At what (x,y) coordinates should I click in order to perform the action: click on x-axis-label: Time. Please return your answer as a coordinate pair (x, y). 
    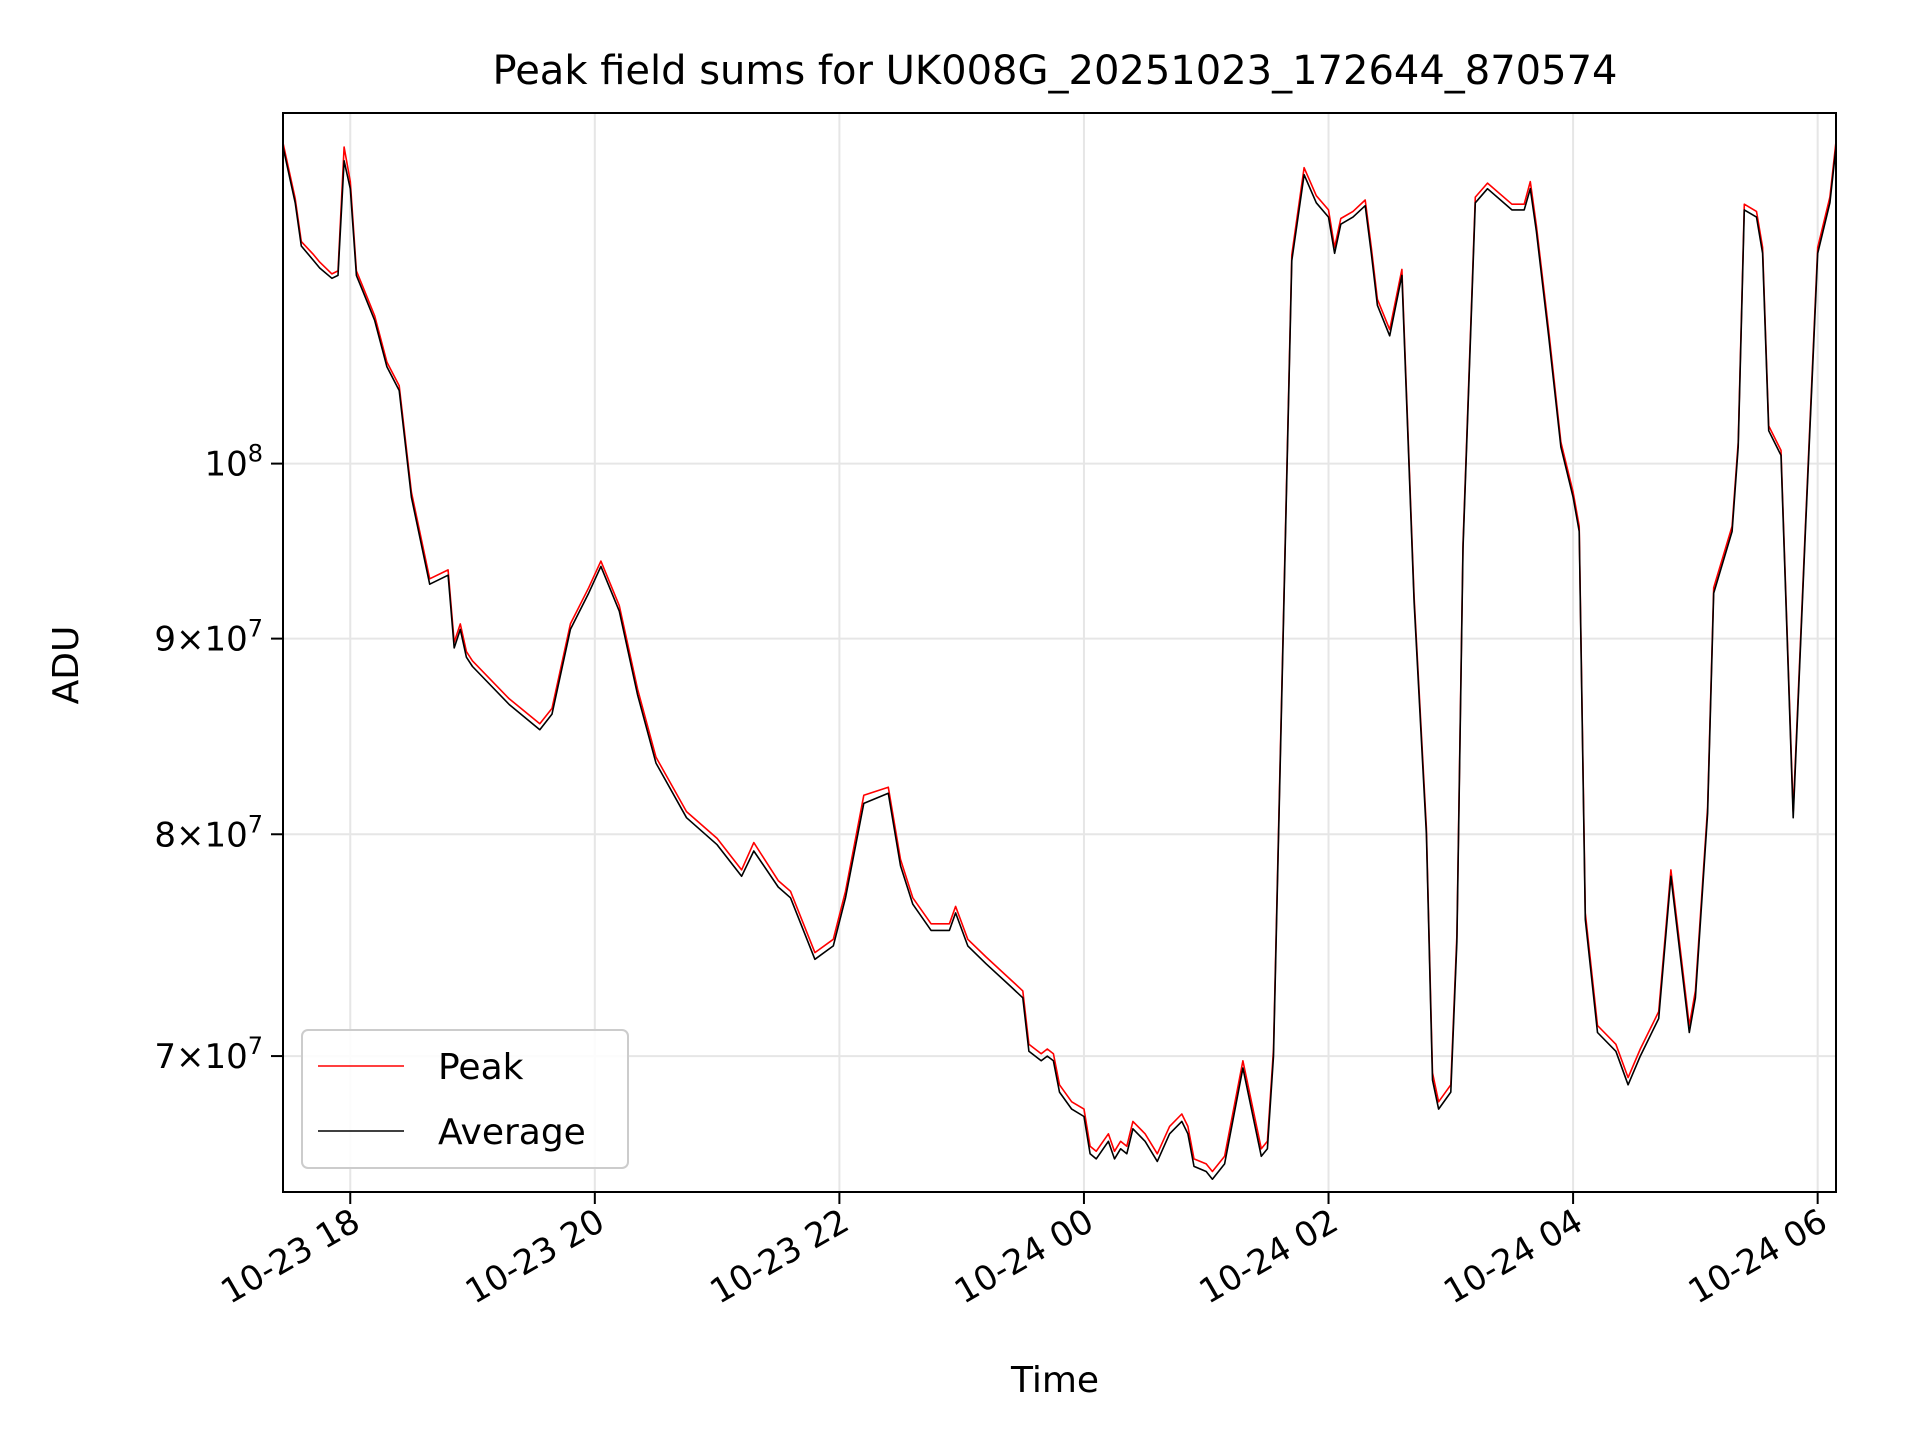
    Looking at the image, I should click on (1054, 1380).